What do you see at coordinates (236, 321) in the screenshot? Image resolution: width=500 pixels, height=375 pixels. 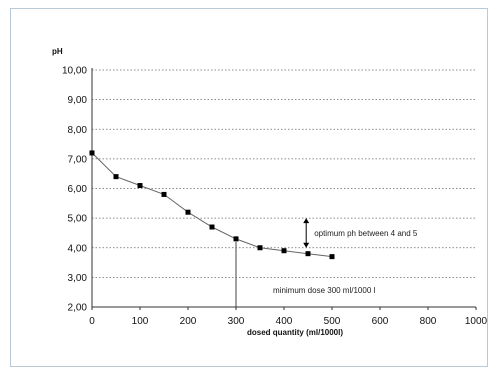 I see `x-tick-label: 300` at bounding box center [236, 321].